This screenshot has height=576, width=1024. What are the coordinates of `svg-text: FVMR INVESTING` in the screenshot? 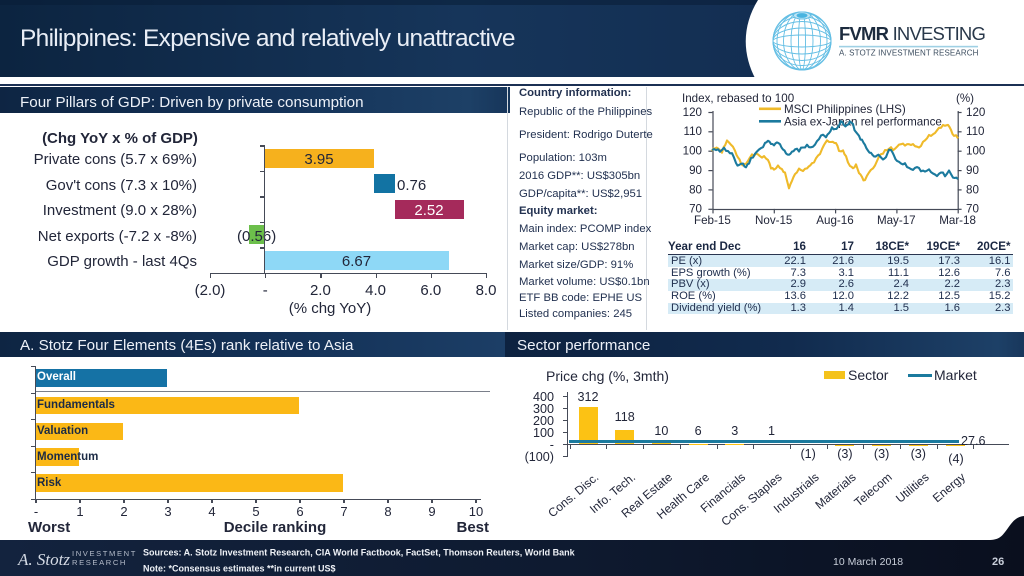 It's located at (912, 33).